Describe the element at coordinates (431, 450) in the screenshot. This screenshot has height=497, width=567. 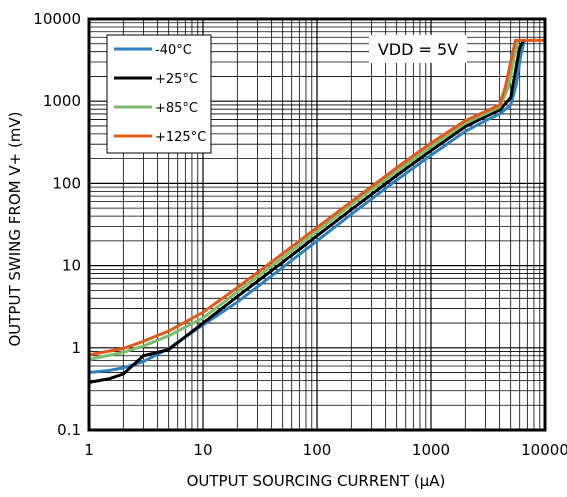
I see `x-tick-label: 1000` at that location.